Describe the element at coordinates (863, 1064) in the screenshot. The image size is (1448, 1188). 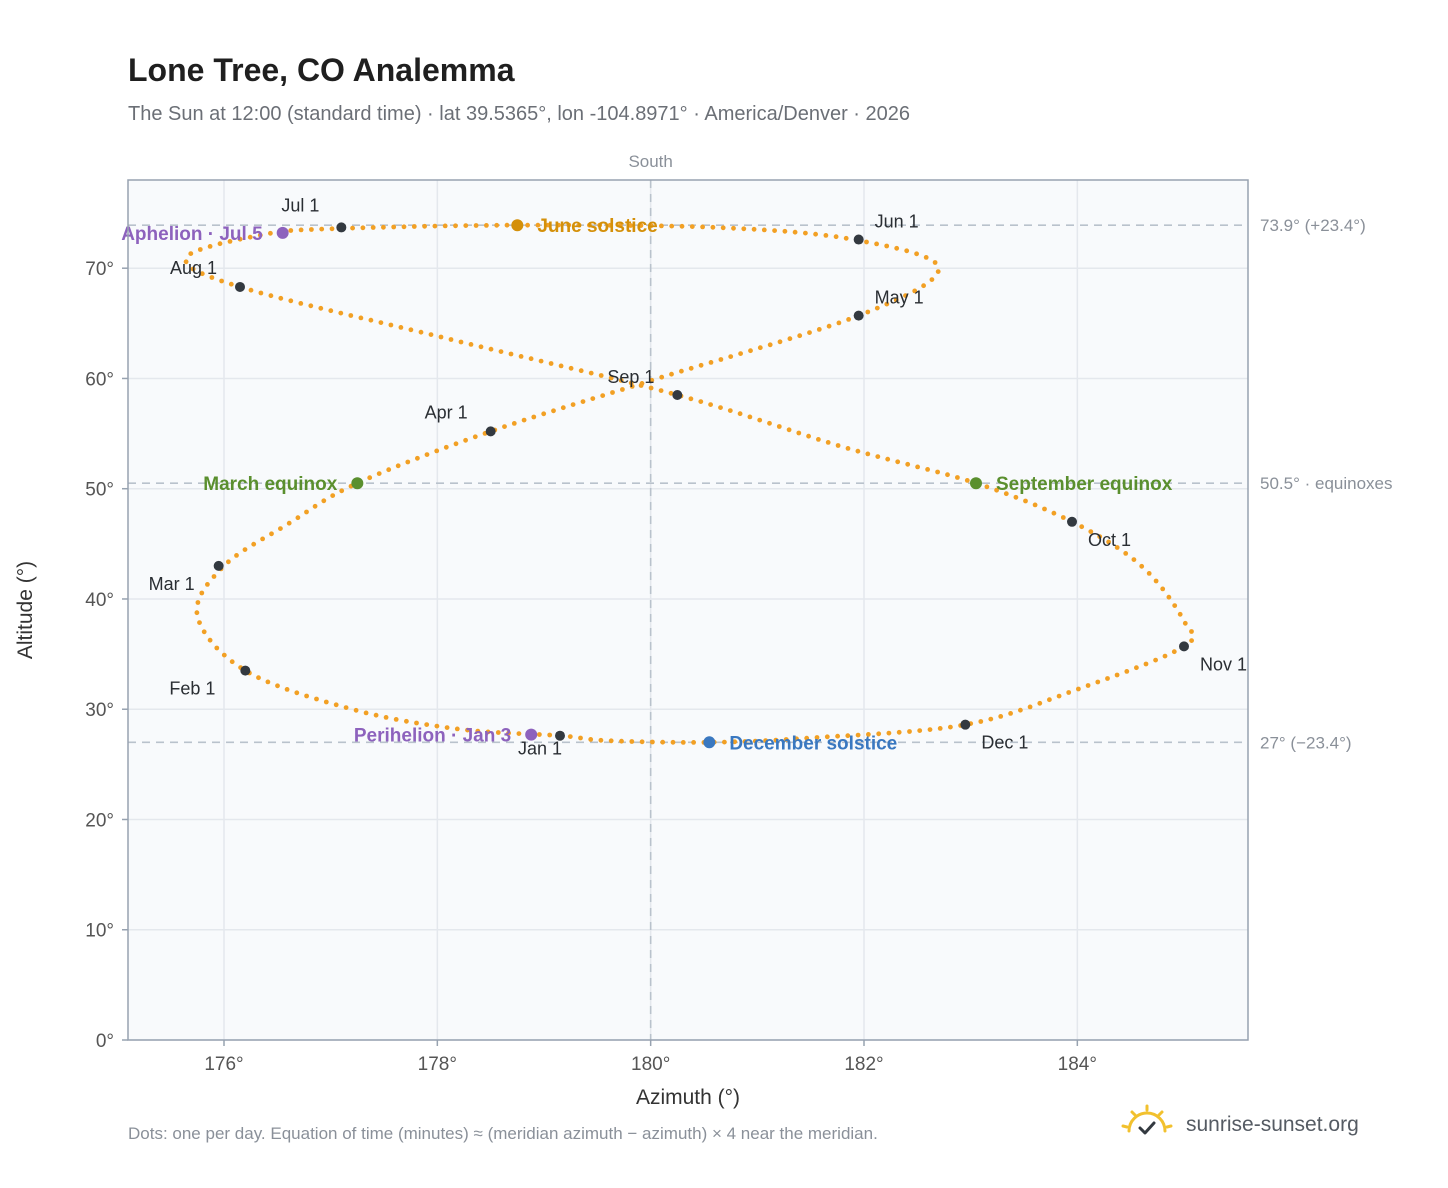
I see `x-tick-label: 182°` at that location.